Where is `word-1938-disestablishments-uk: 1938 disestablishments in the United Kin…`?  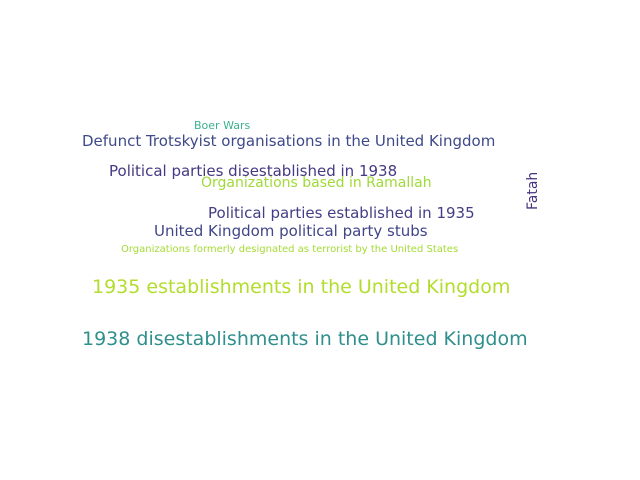
word-1938-disestablishments-uk: 1938 disestablishments in the United Kin… is located at coordinates (305, 339).